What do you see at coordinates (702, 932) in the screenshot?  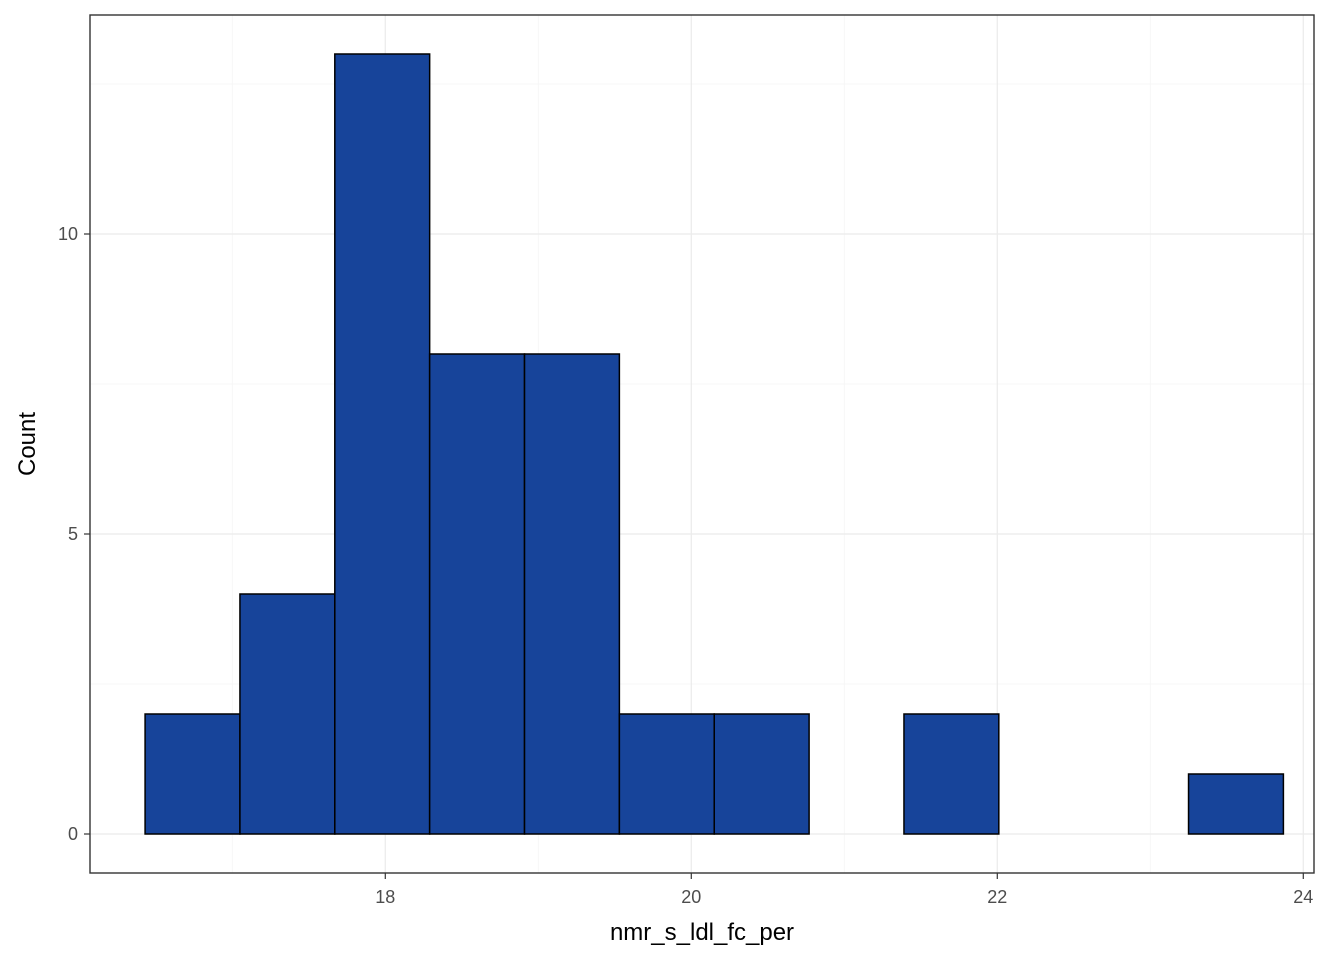 I see `x-axis-title: nmr_s_ldl_fc_per` at bounding box center [702, 932].